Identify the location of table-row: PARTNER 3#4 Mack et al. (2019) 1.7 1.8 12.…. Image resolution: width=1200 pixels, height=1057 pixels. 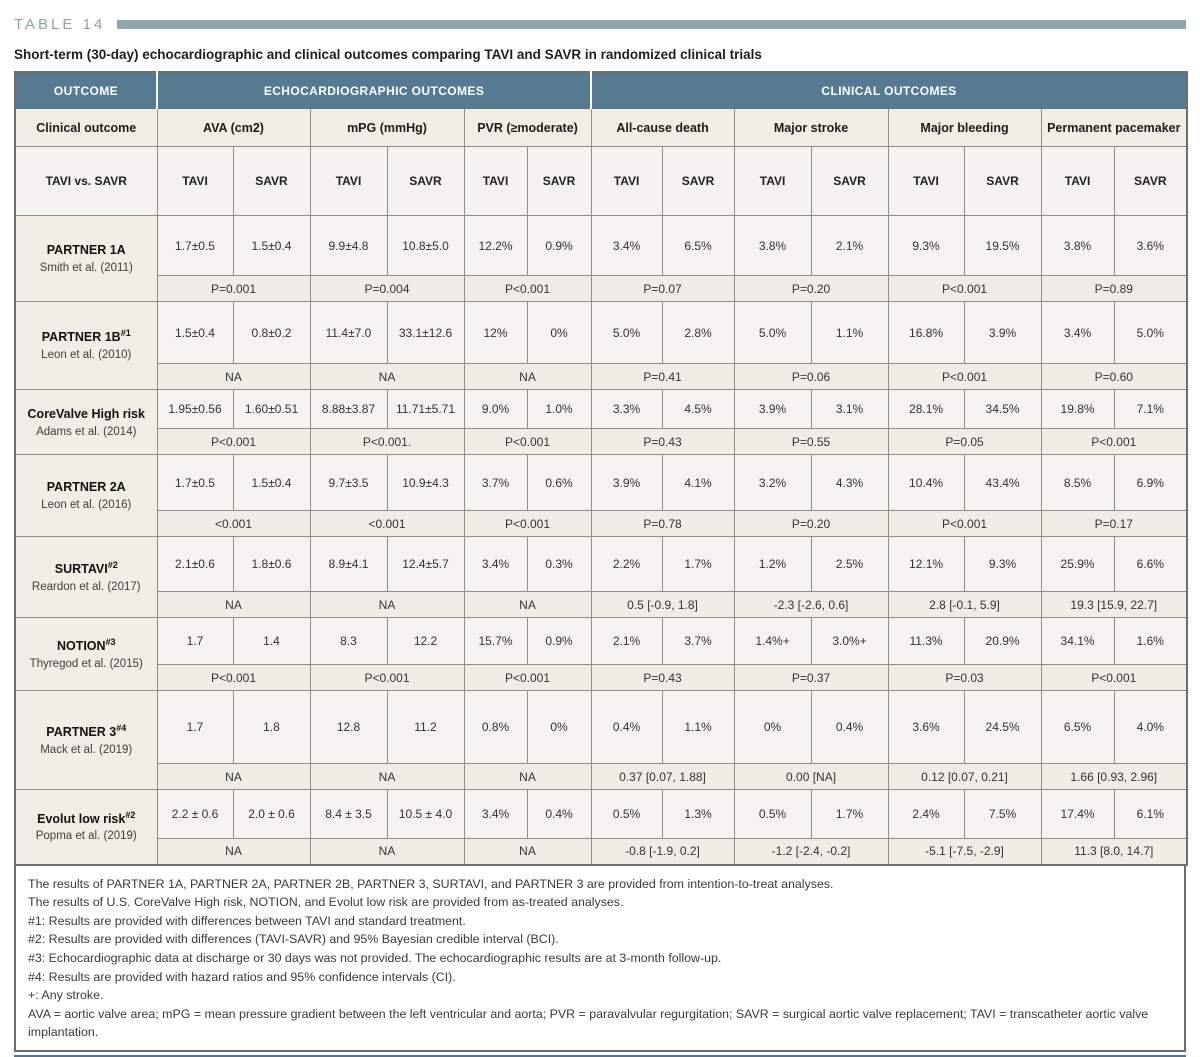
(601, 740).